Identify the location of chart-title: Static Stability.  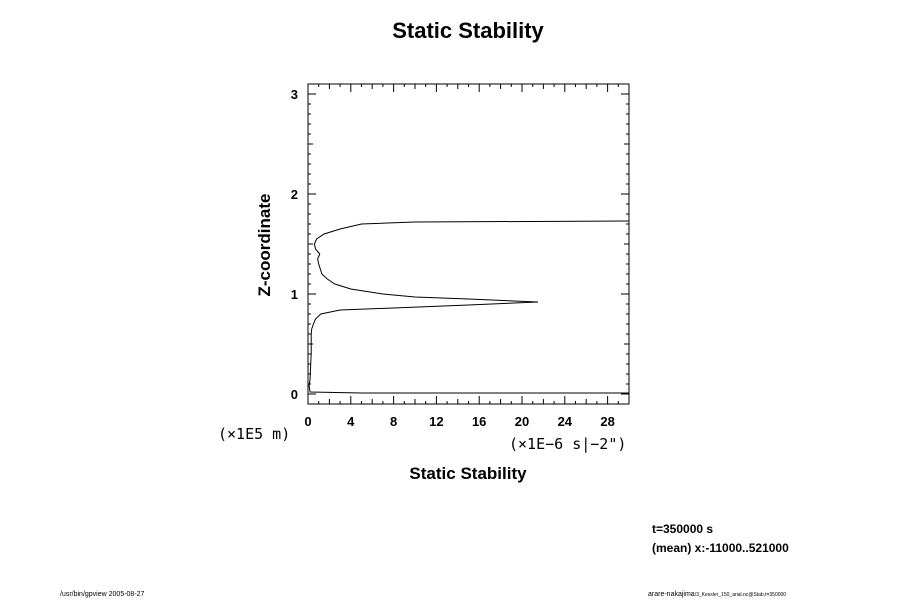
(468, 30).